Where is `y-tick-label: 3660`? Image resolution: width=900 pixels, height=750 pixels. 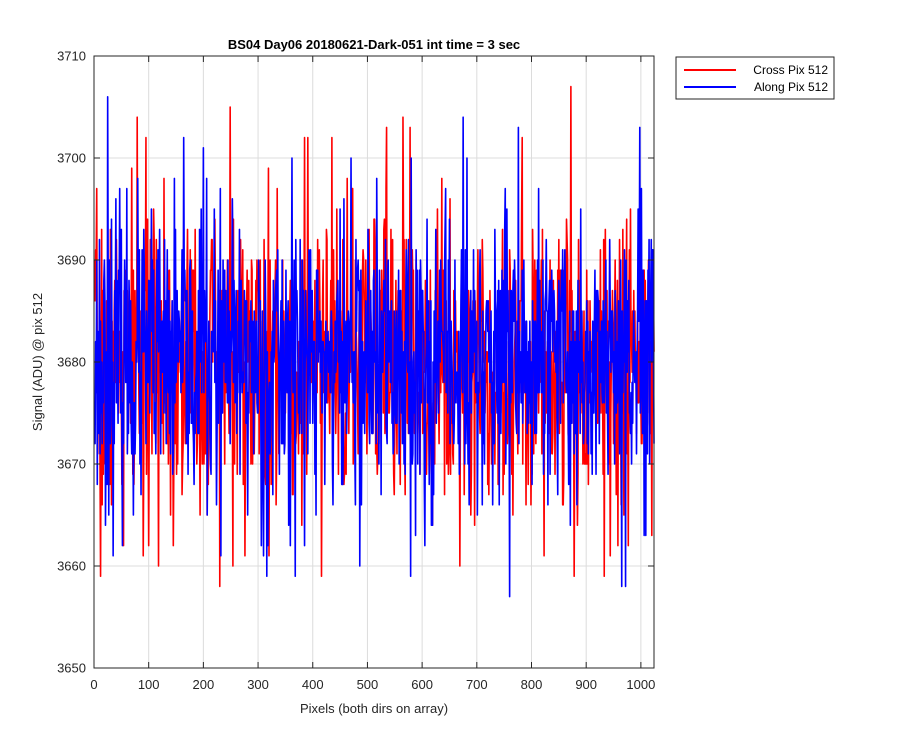 y-tick-label: 3660 is located at coordinates (71, 566).